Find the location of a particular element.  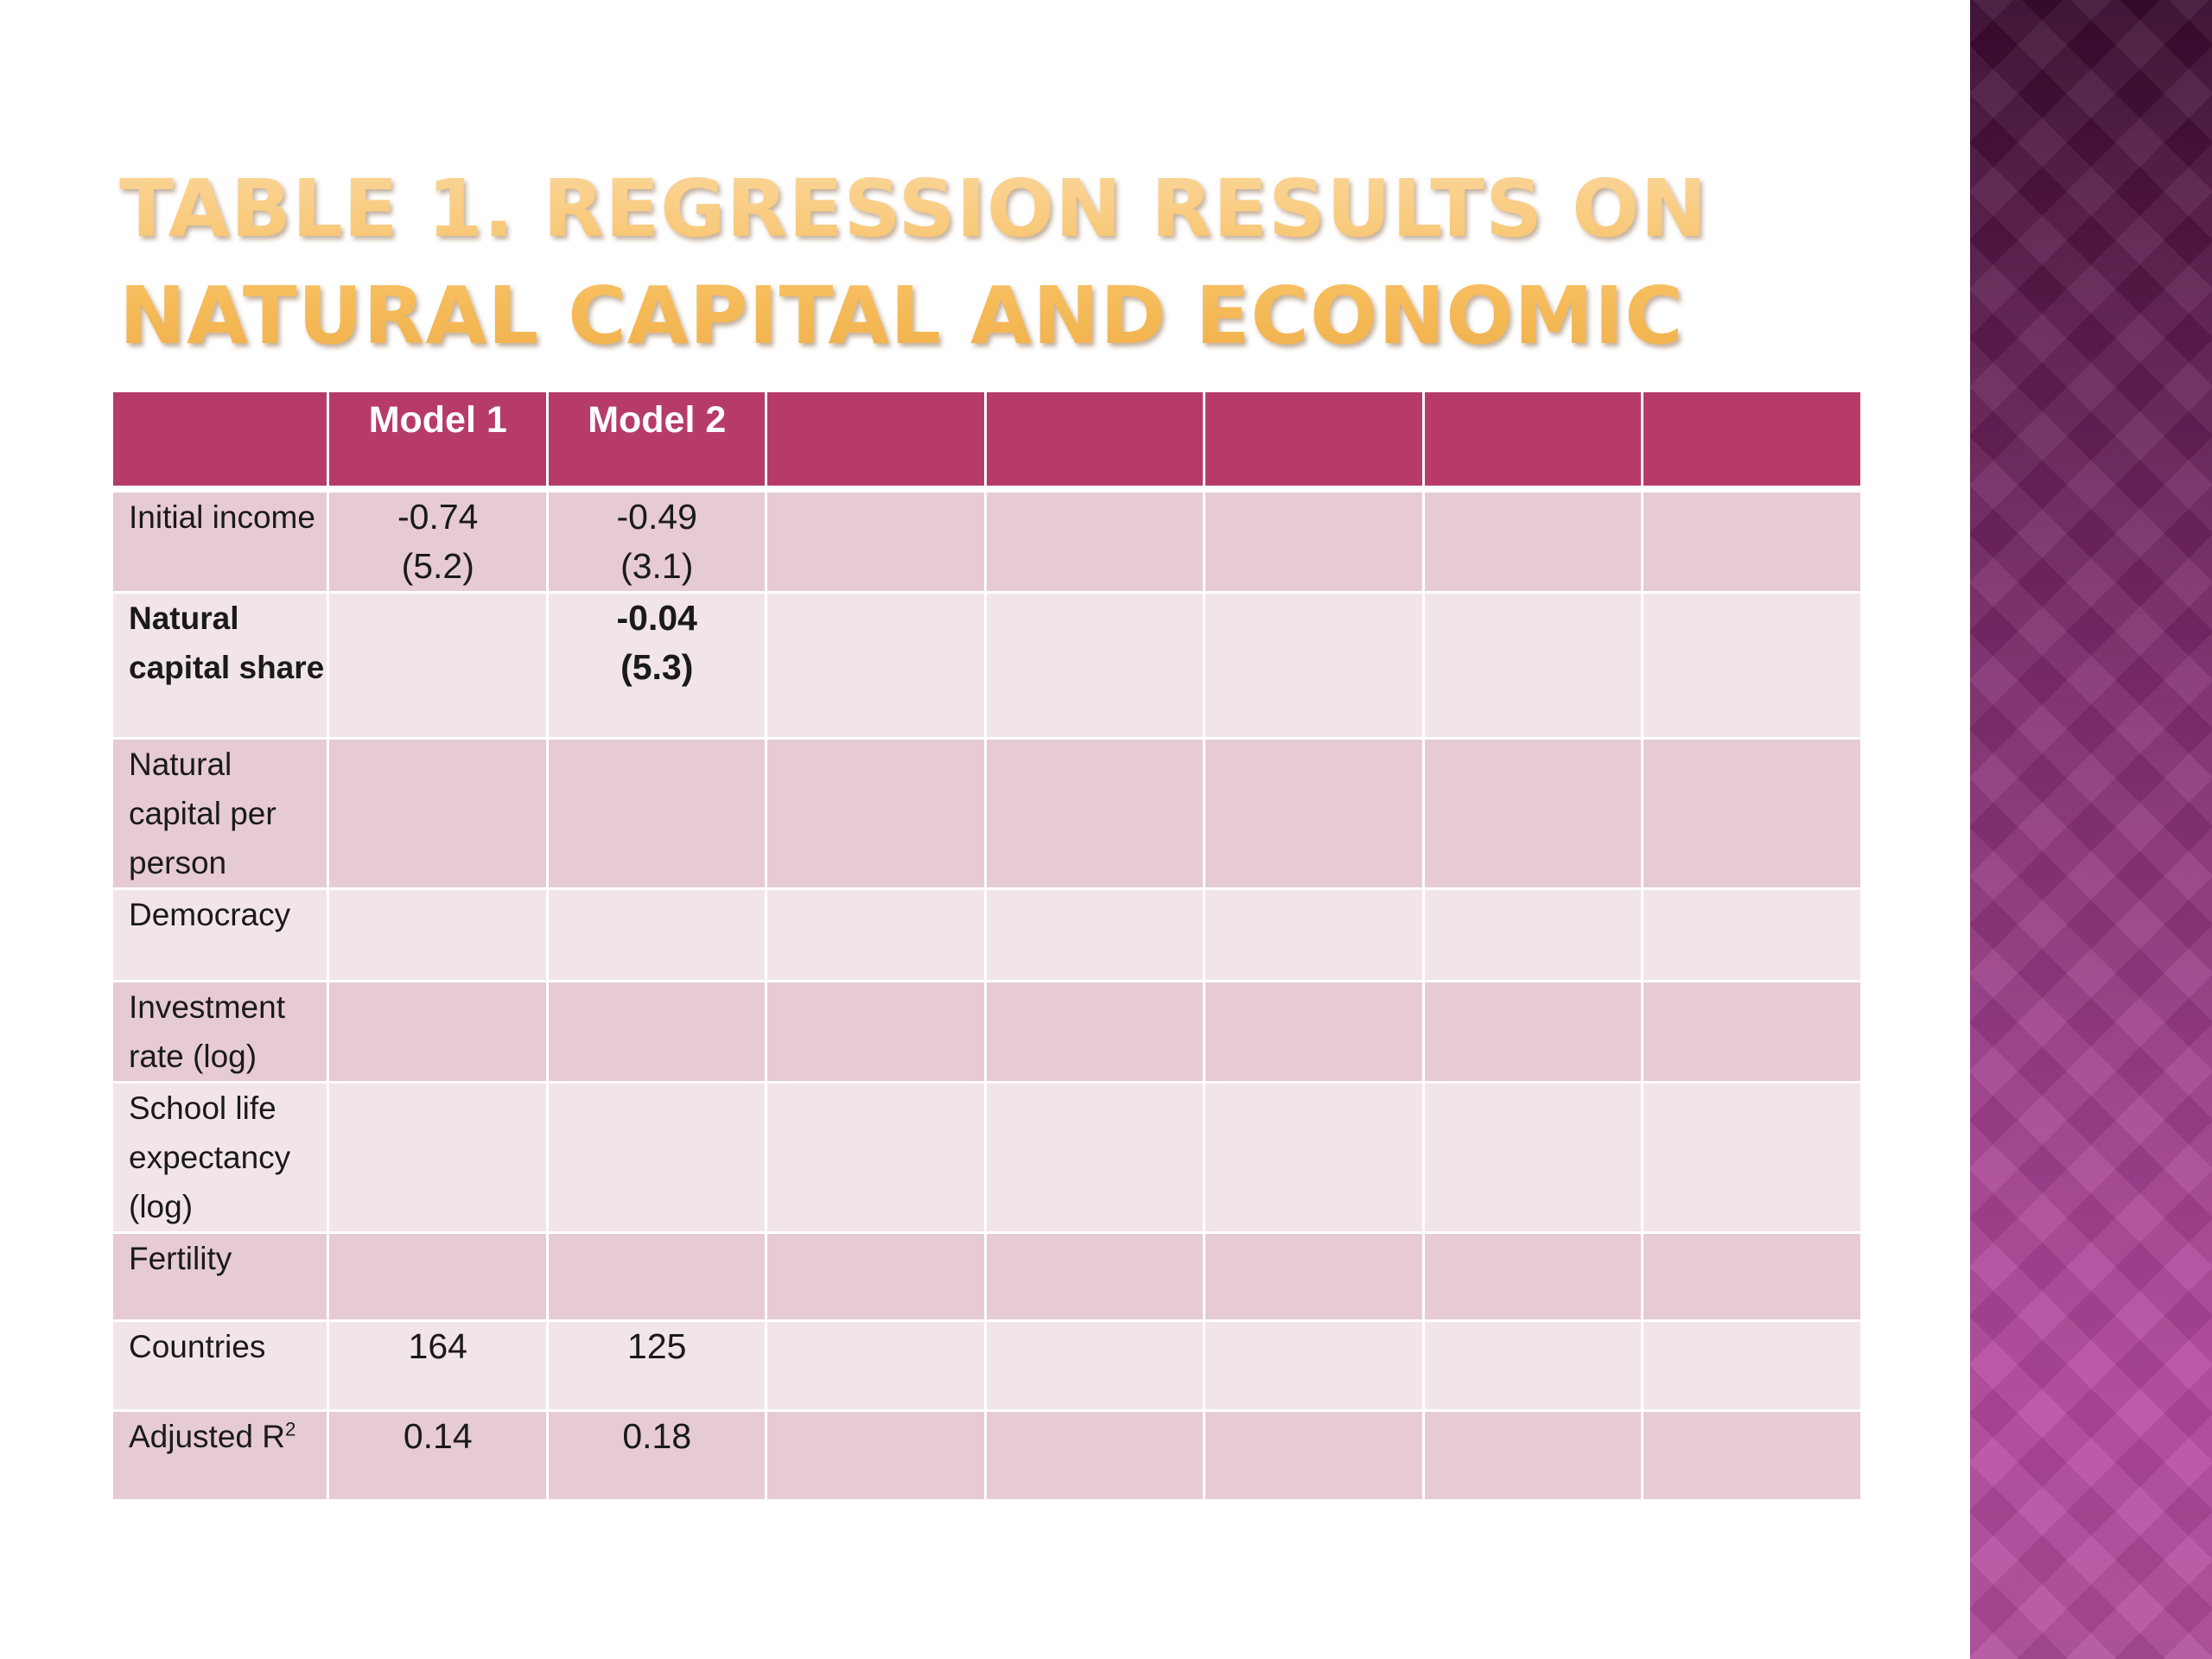

decorative-side-band is located at coordinates (2091, 829).